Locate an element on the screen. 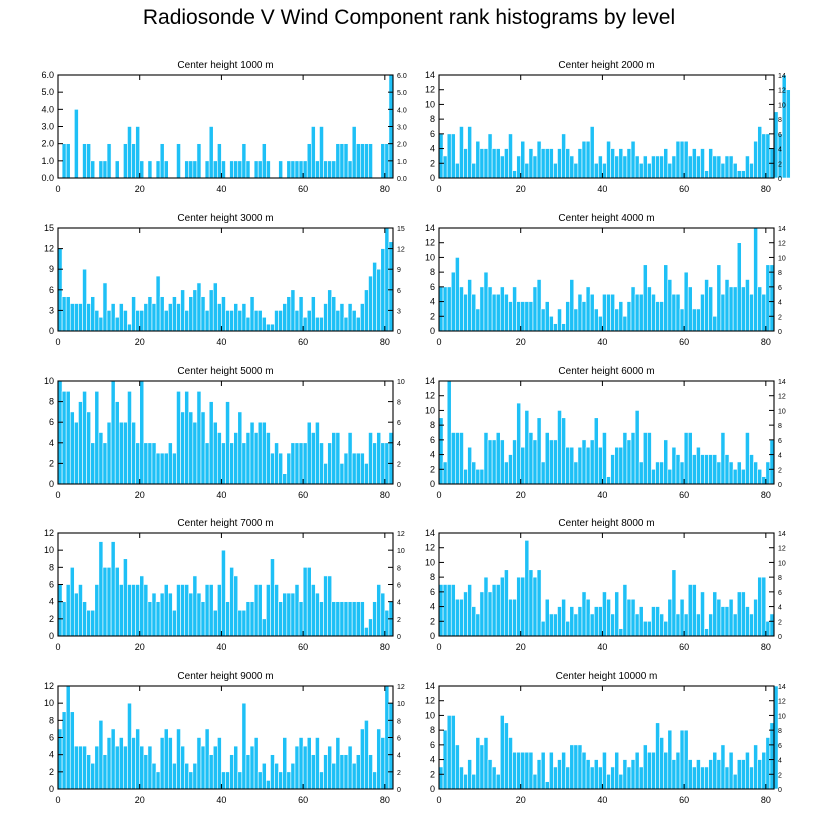 This screenshot has height=824, width=818. y-tick-label: 2.0 is located at coordinates (47, 144).